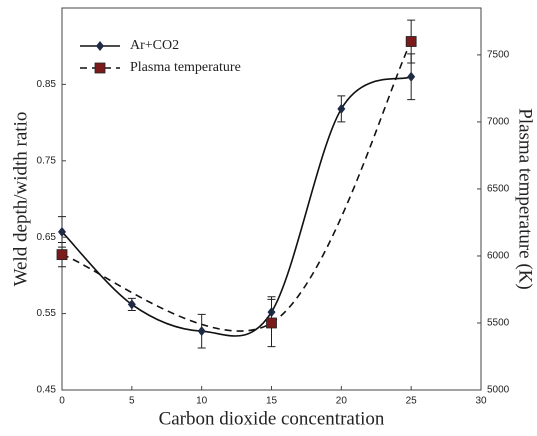 This screenshot has width=537, height=436. What do you see at coordinates (498, 256) in the screenshot?
I see `y2-tick-label: 6000` at bounding box center [498, 256].